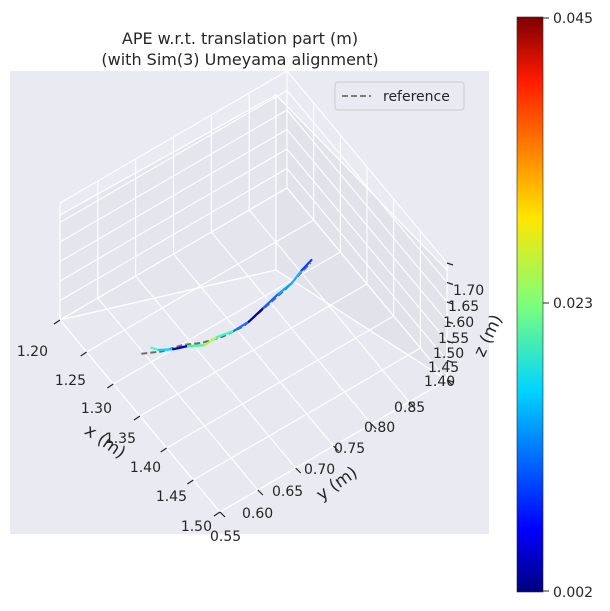 This screenshot has height=611, width=610. I want to click on legend: reference, so click(399, 96).